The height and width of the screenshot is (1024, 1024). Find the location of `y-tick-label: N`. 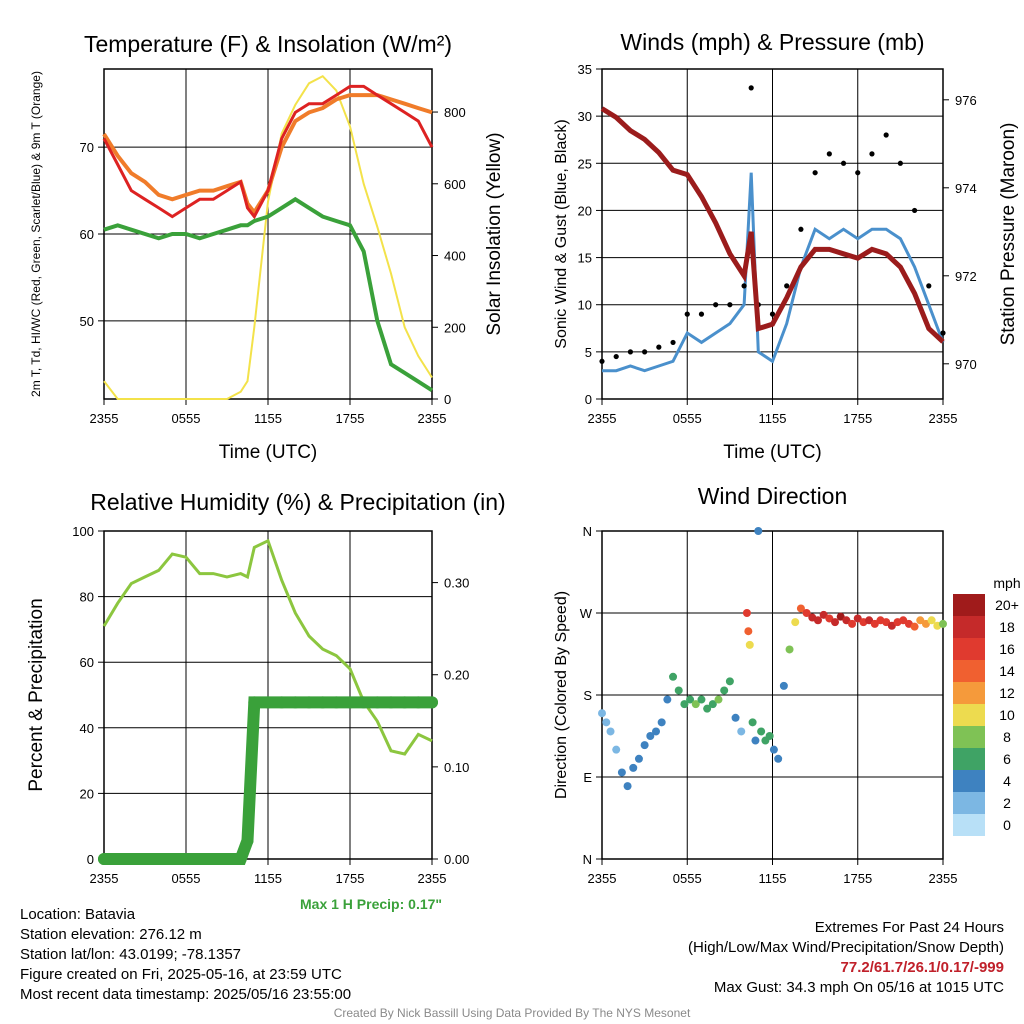

y-tick-label: N is located at coordinates (587, 859).